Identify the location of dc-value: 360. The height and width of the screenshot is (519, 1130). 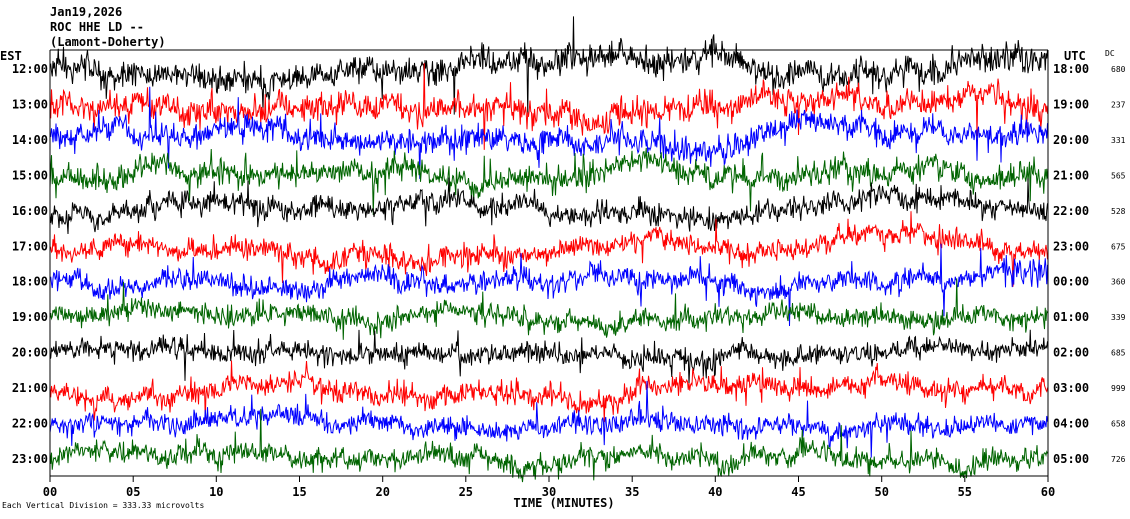
(1118, 282).